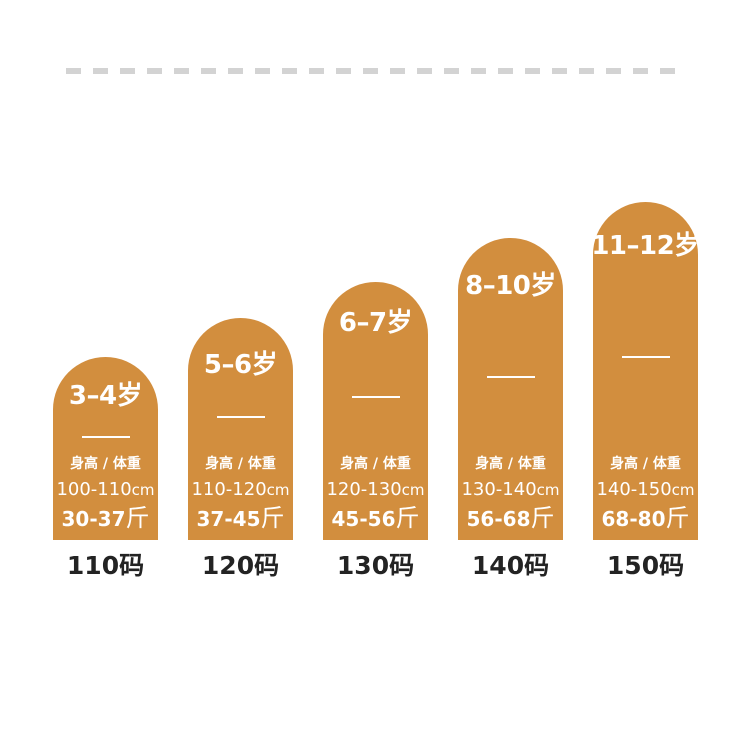  Describe the element at coordinates (510, 565) in the screenshot. I see `size-code-label: 140码` at that location.